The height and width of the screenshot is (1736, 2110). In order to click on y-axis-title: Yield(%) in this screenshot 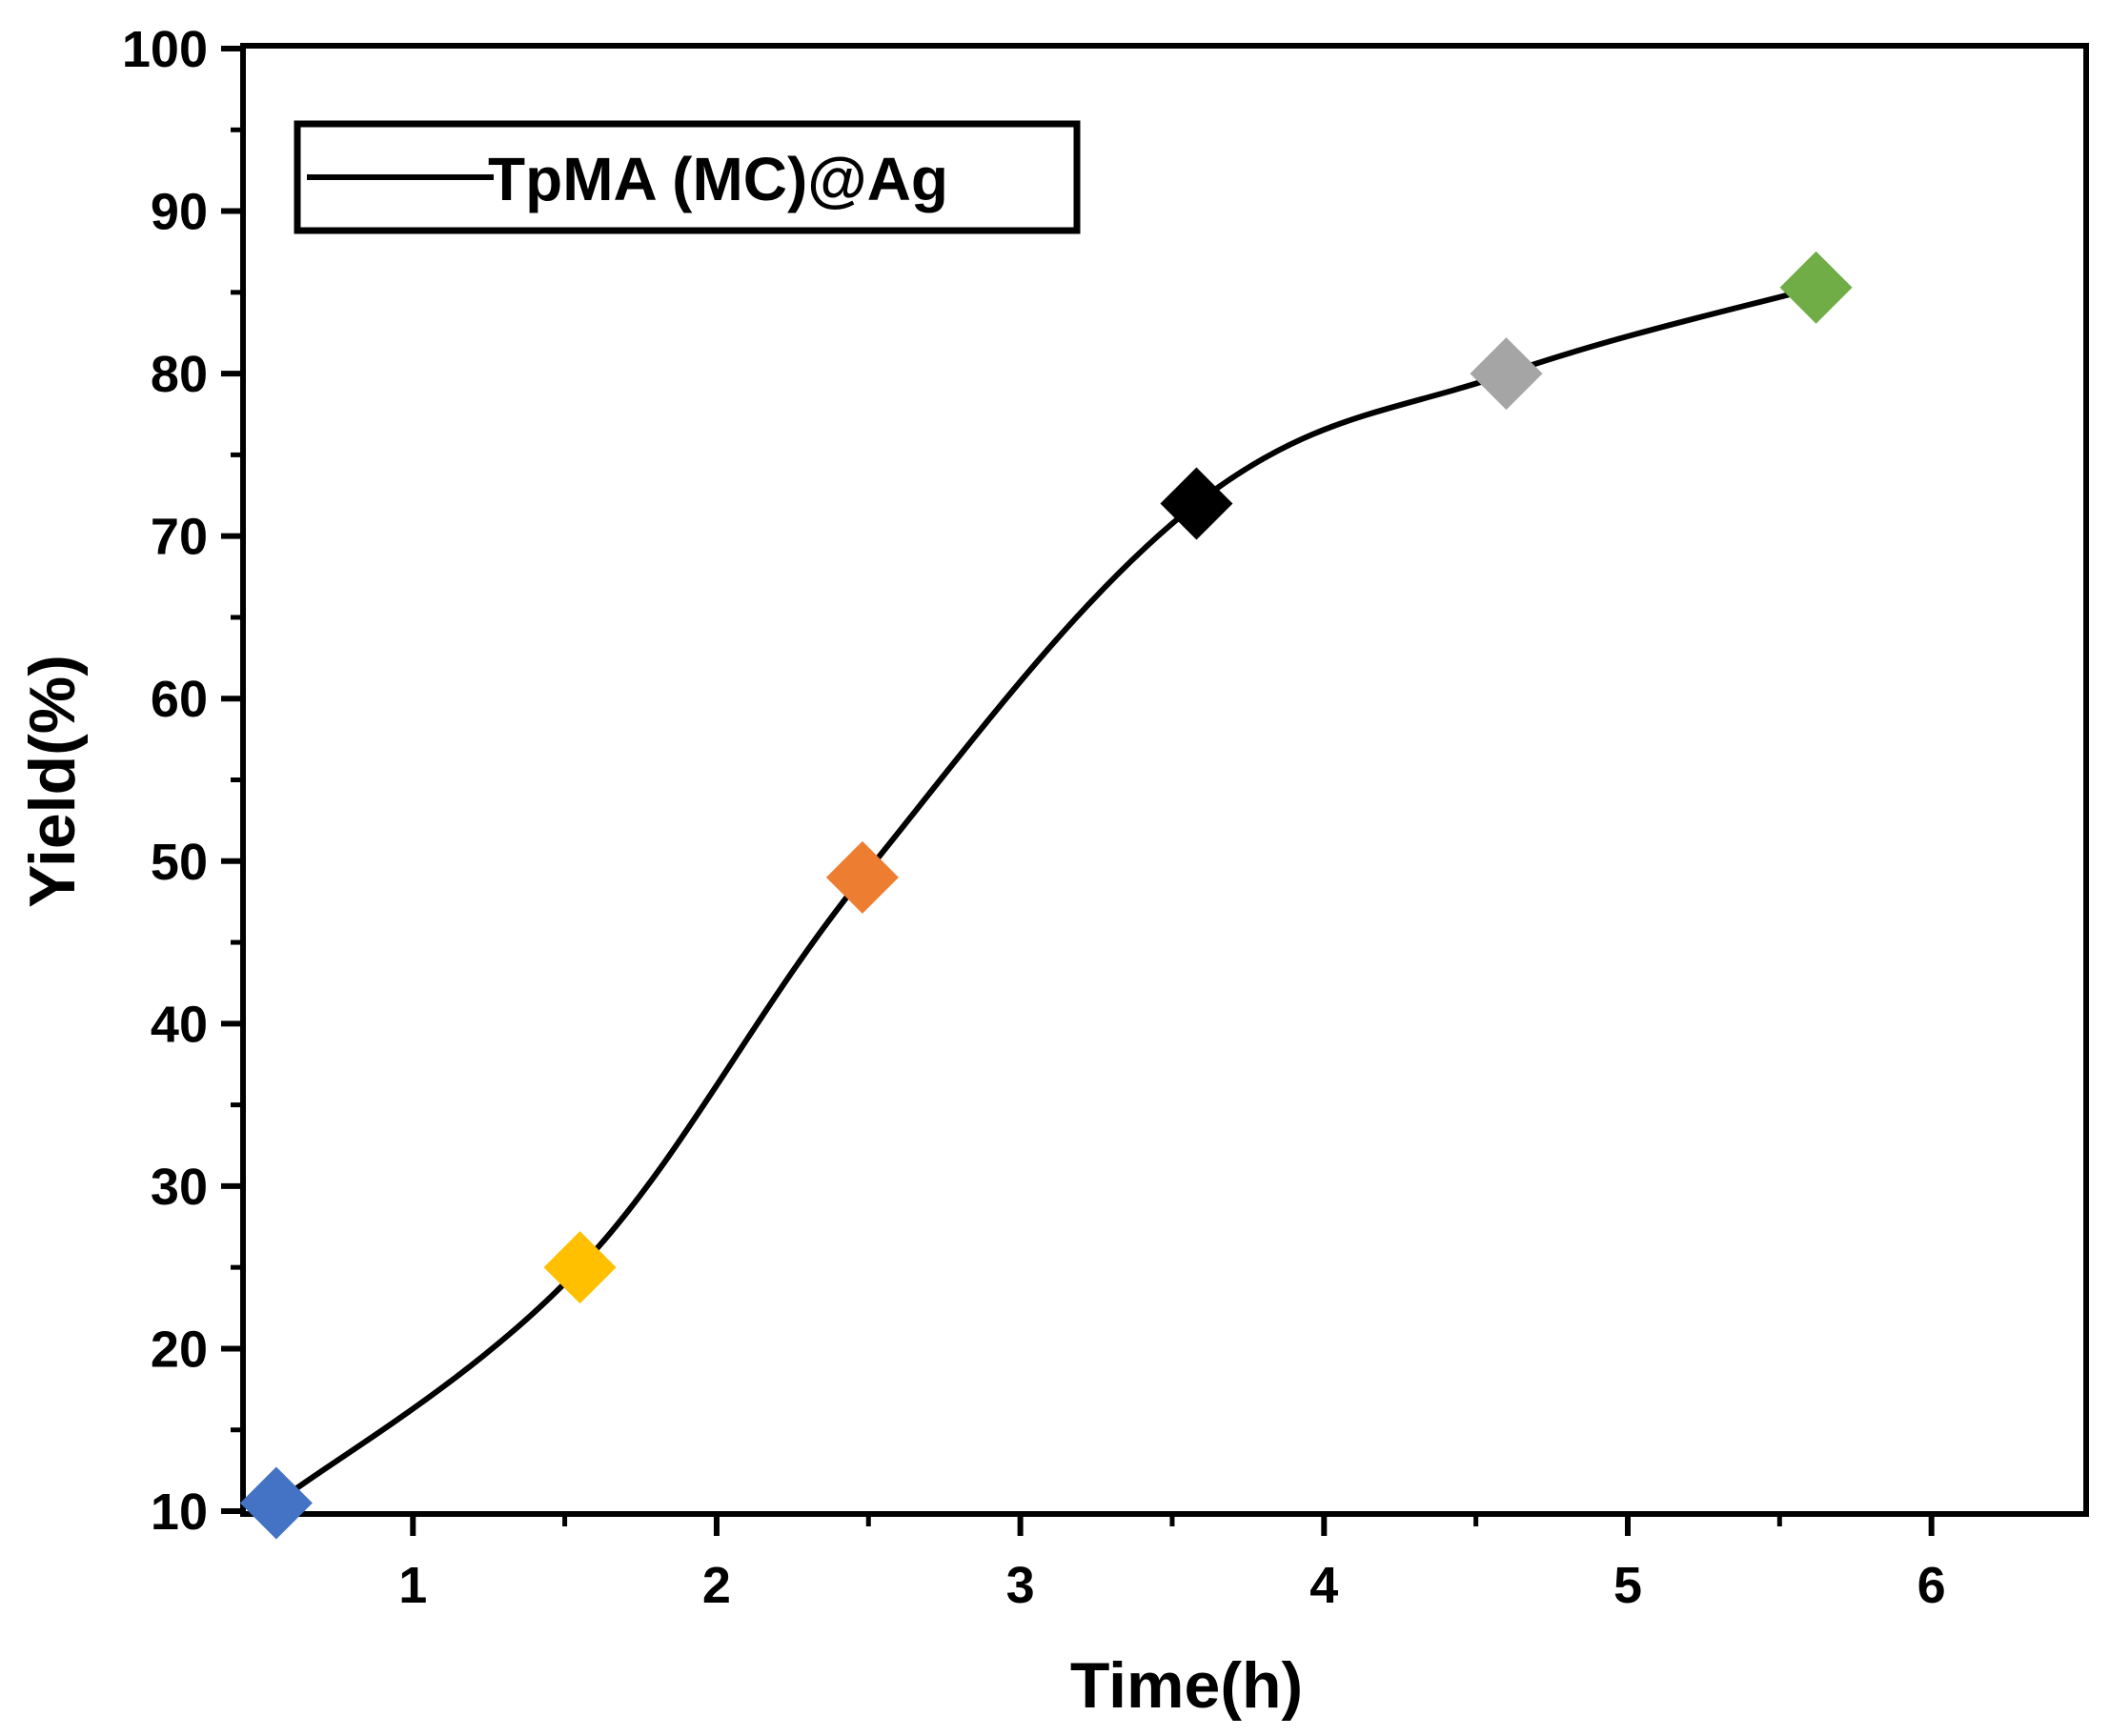, I will do `click(53, 781)`.